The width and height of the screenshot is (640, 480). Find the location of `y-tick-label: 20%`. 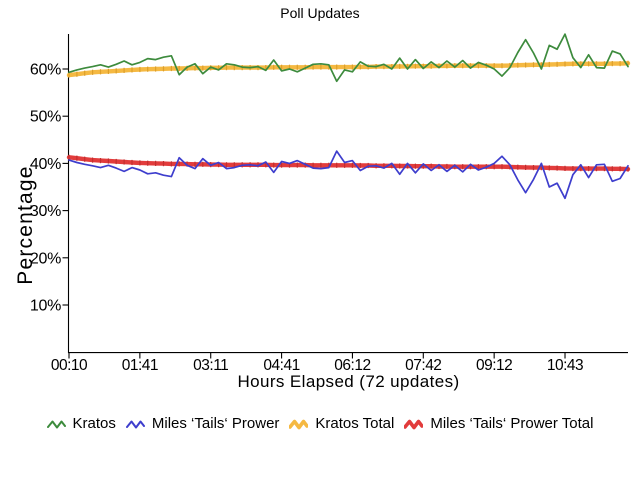

y-tick-label: 20% is located at coordinates (45, 258).